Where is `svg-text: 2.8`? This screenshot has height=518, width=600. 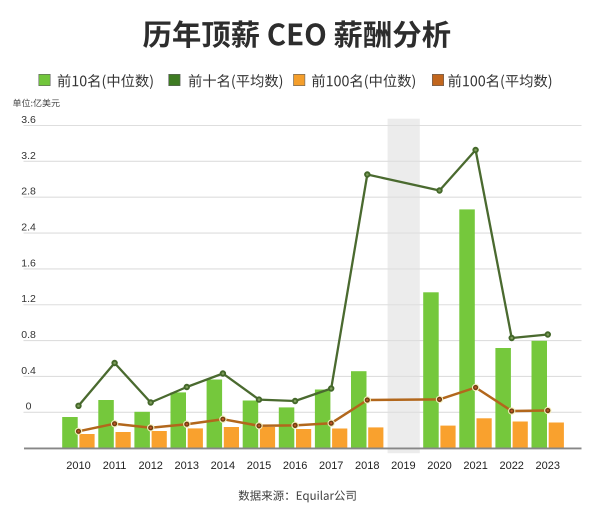
svg-text: 2.8 is located at coordinates (28, 192).